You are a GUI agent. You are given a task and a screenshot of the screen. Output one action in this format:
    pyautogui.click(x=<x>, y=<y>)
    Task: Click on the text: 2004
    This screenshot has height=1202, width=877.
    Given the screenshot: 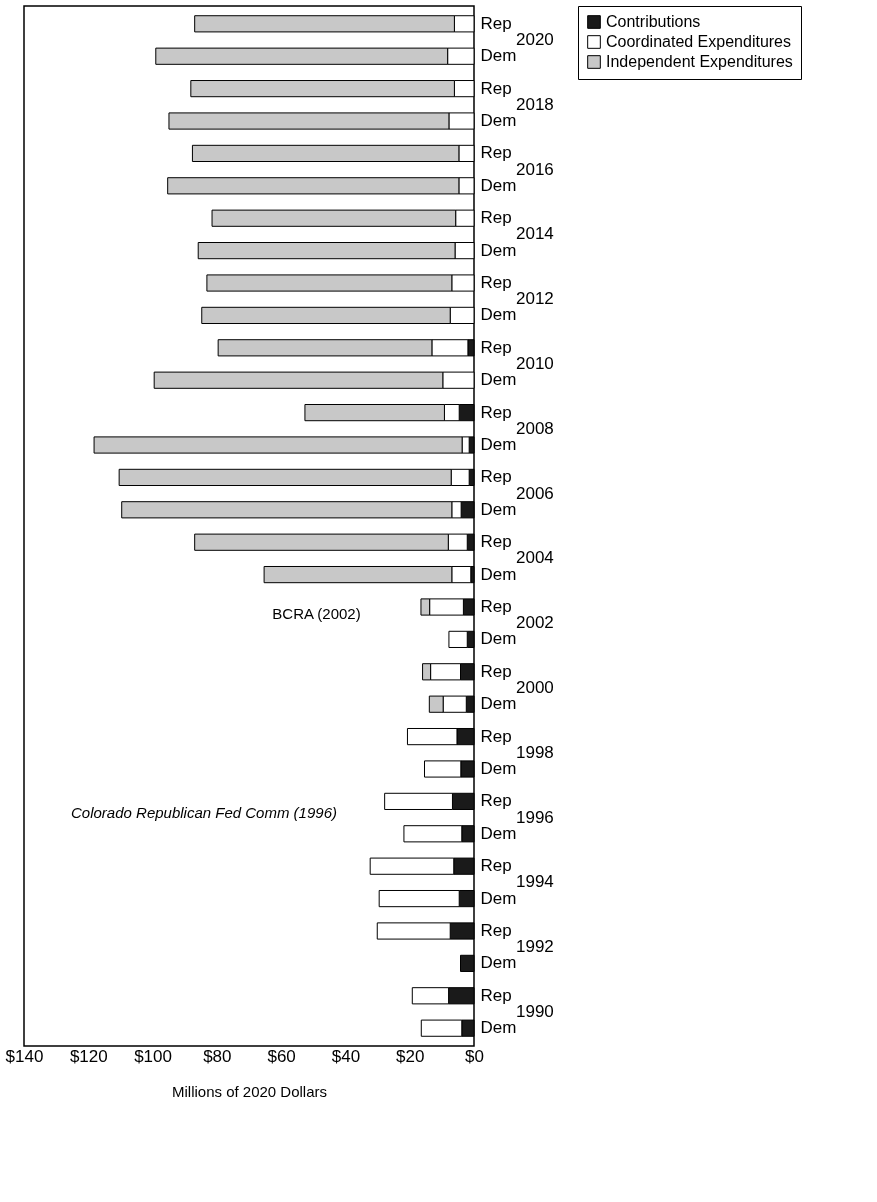 What is the action you would take?
    pyautogui.click(x=535, y=558)
    